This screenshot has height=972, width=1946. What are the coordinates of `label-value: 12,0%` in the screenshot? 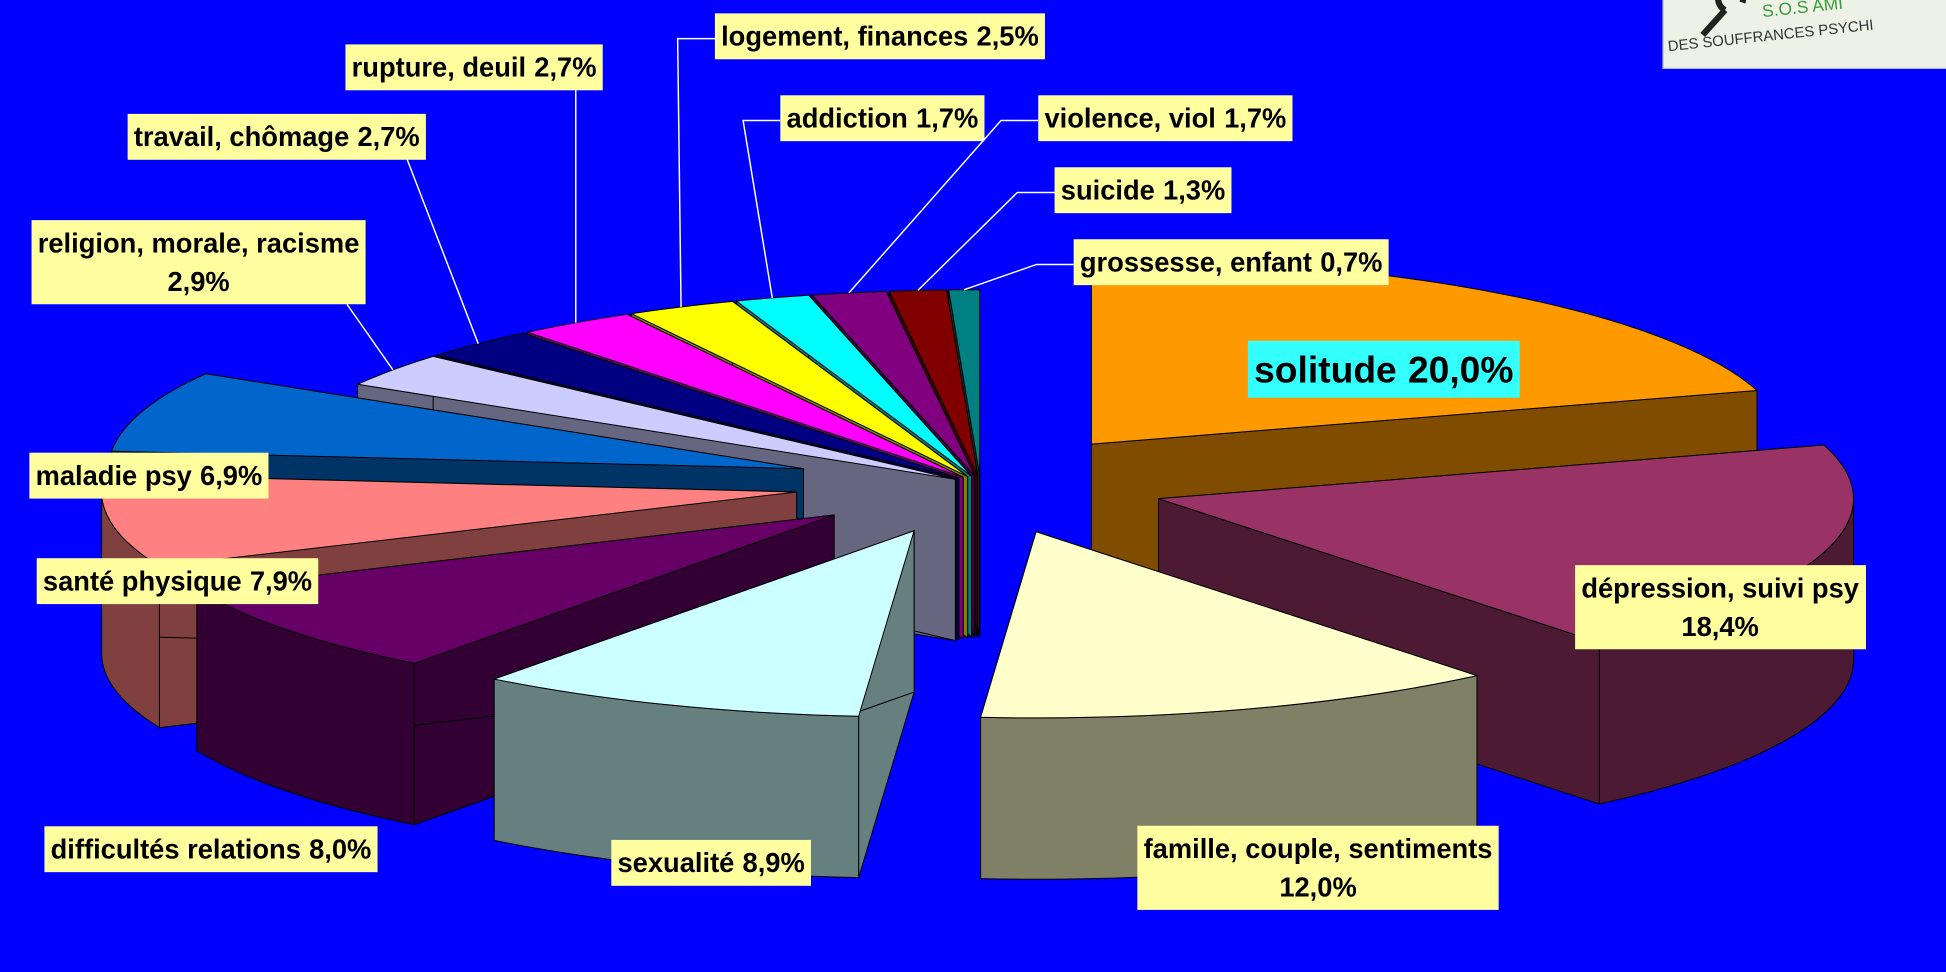 It's located at (1317, 886).